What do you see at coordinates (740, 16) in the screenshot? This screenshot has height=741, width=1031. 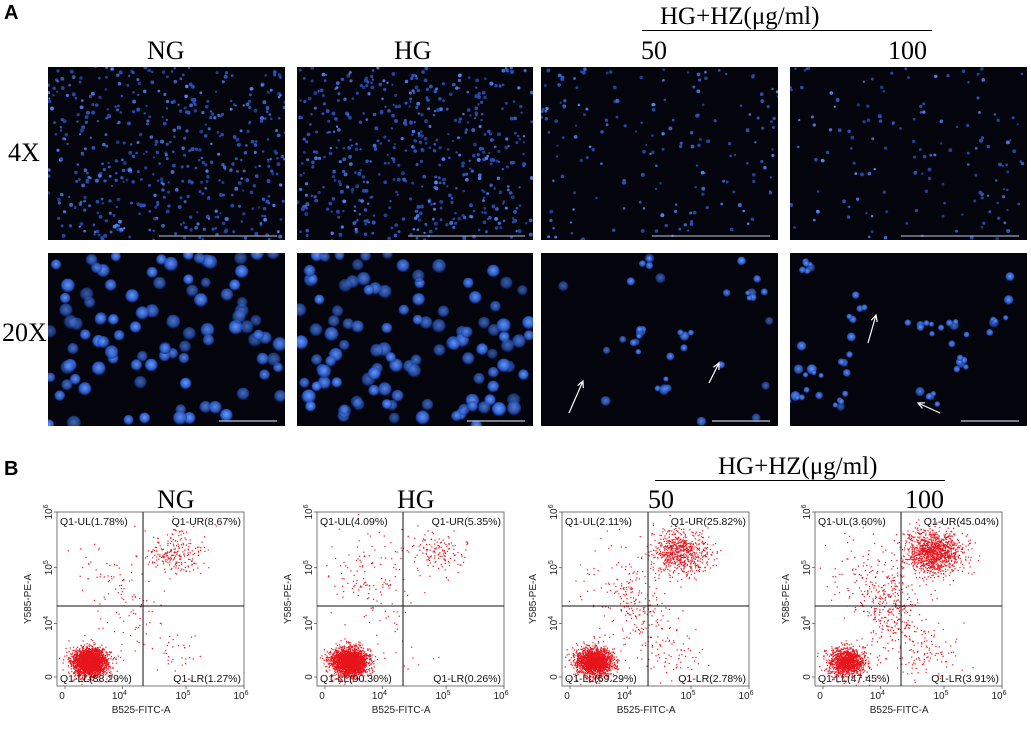 I see `panel-a-group-header: HG+HZ(μg/ml)` at bounding box center [740, 16].